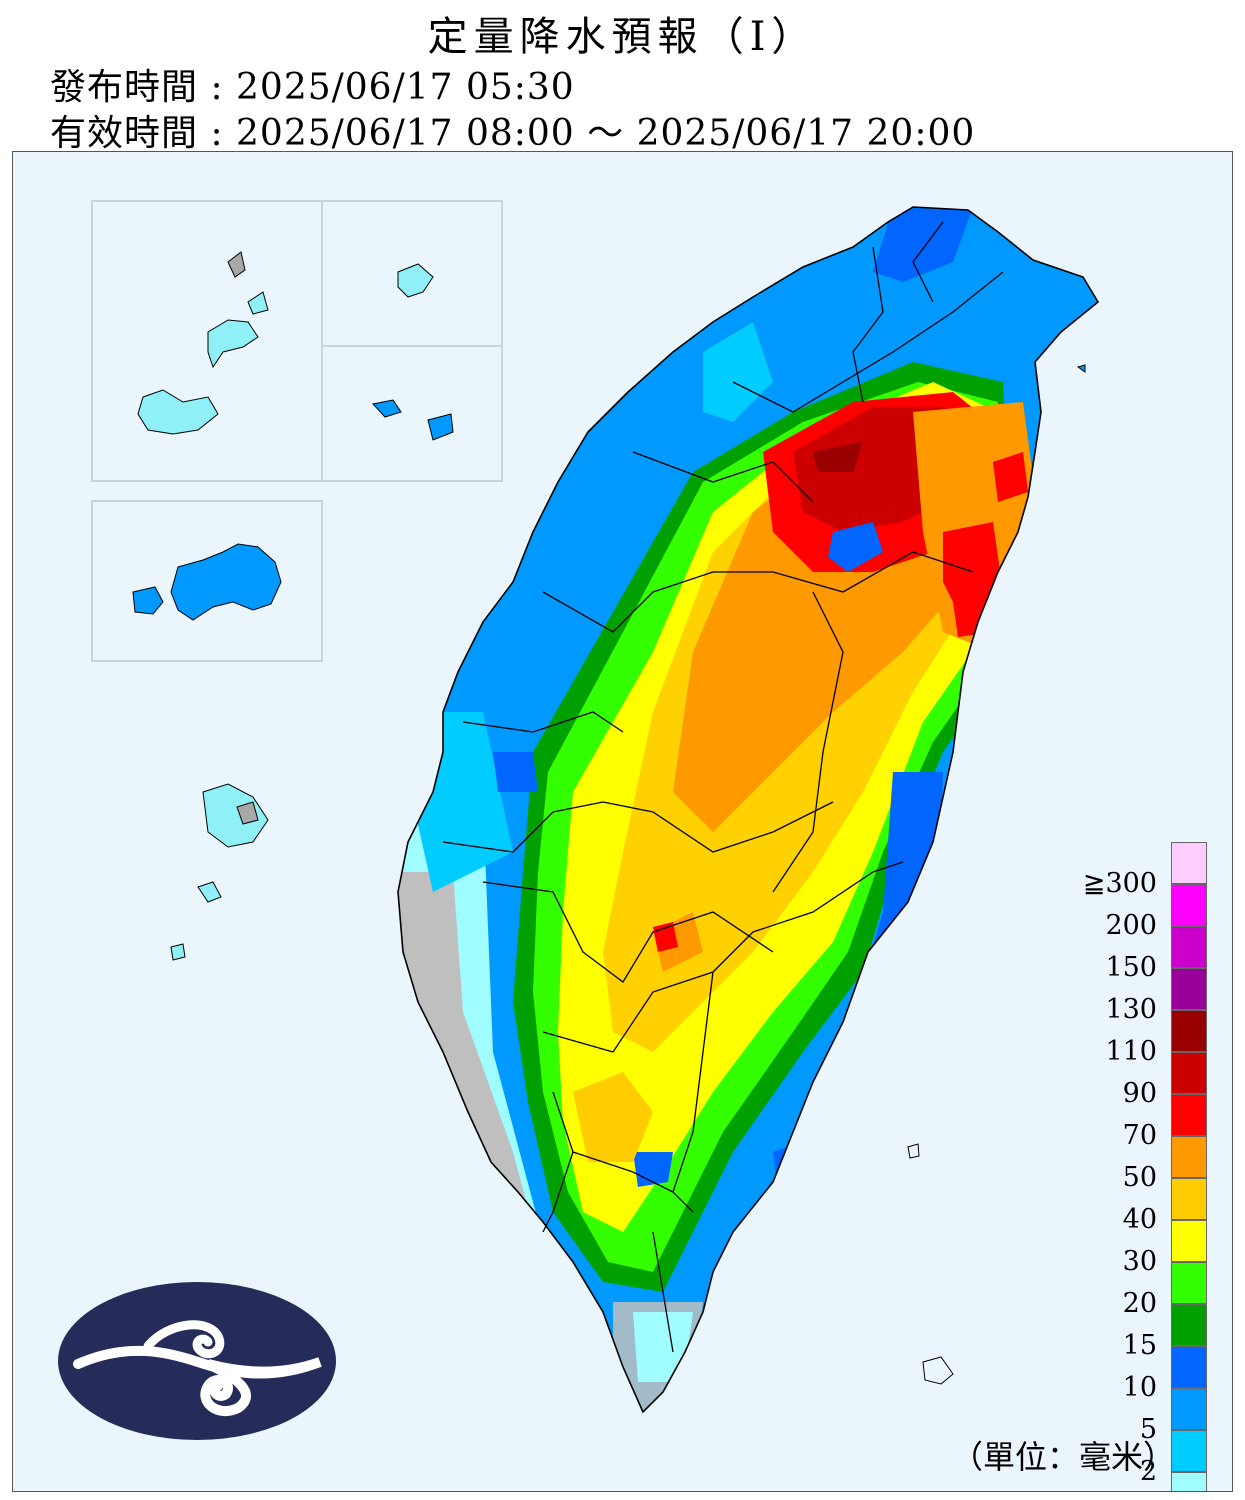  Describe the element at coordinates (622, 37) in the screenshot. I see `map-title: 定量降水預報（Ⅰ）` at that location.